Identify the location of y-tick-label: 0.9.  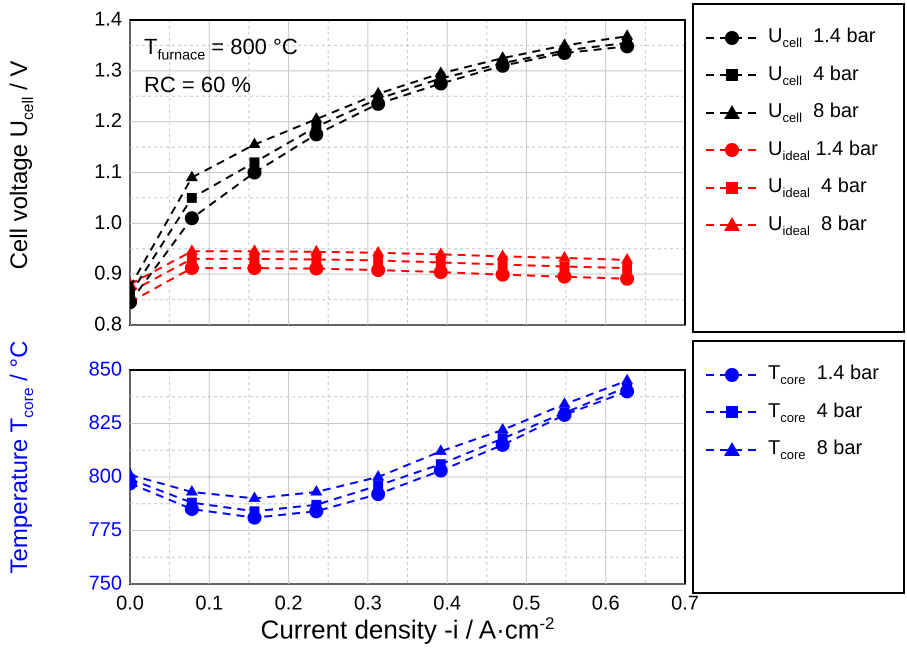
(108, 273).